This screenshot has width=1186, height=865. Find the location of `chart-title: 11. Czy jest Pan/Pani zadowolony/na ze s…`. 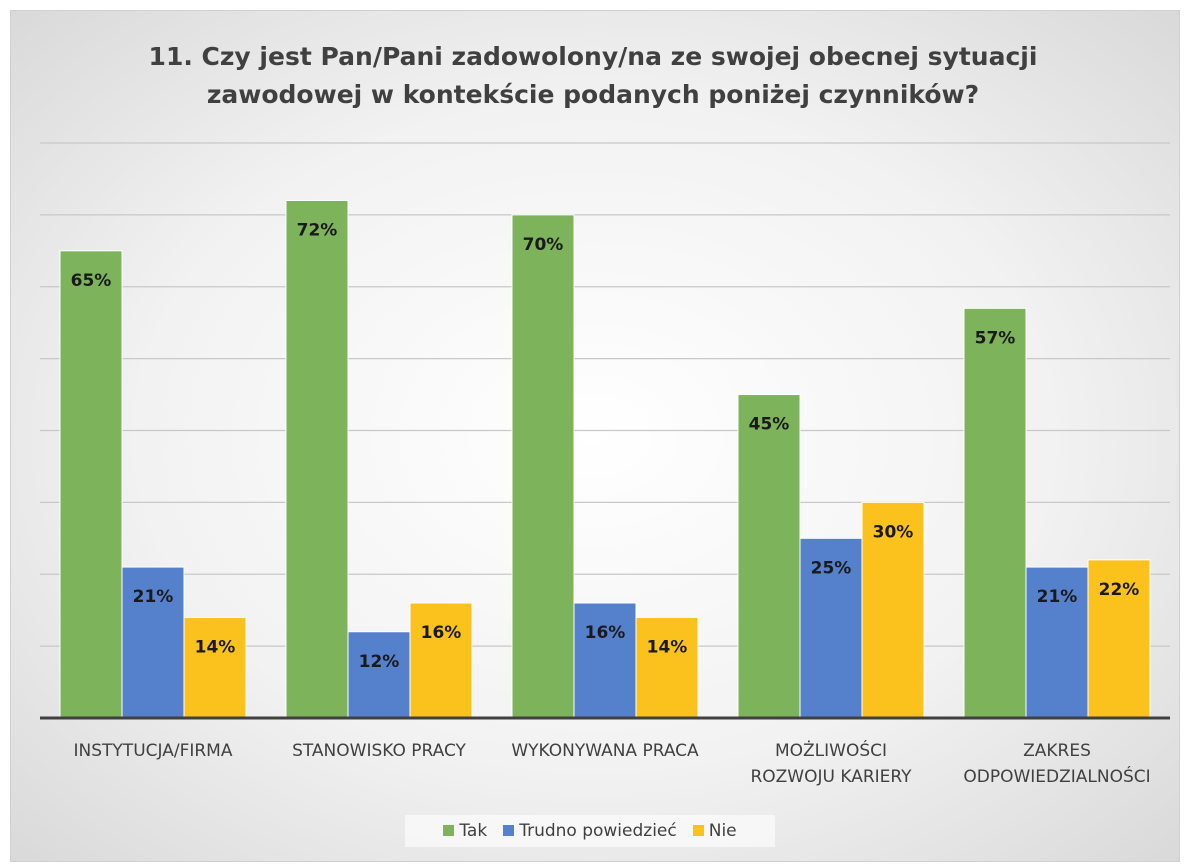

chart-title: 11. Czy jest Pan/Pani zadowolony/na ze s… is located at coordinates (593, 75).